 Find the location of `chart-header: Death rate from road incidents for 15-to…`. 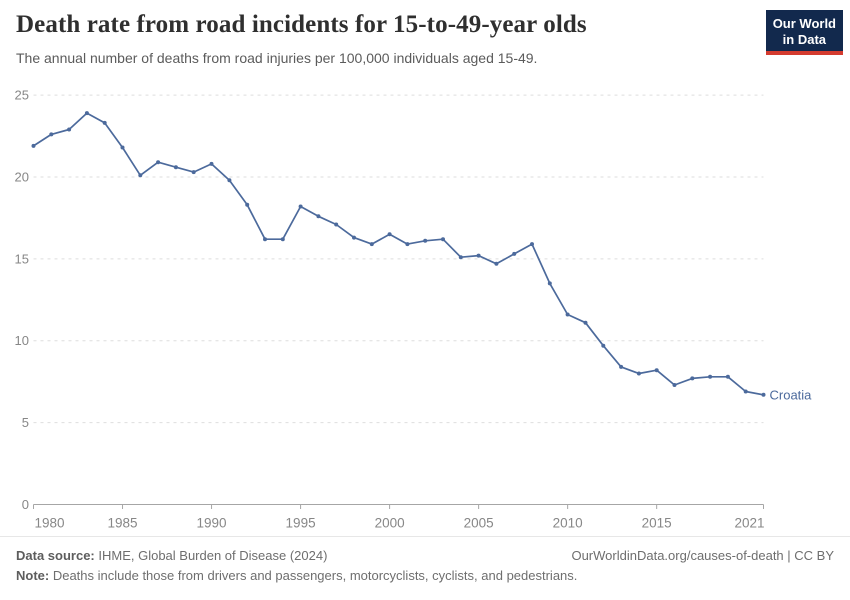

chart-header: Death rate from road incidents for 15-to… is located at coordinates (429, 39).